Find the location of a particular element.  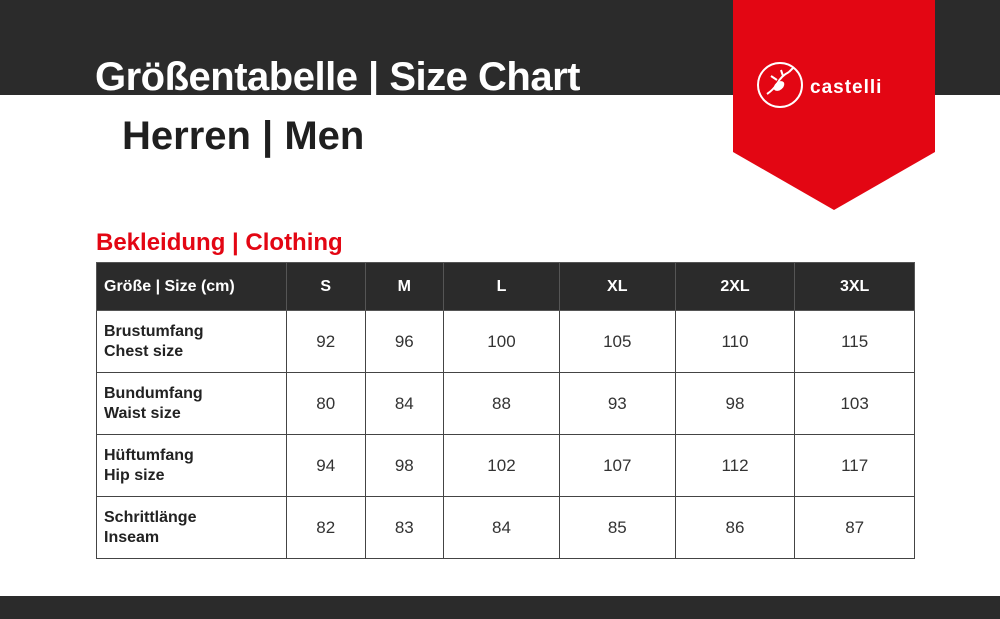

table-cell: 86 is located at coordinates (735, 527).